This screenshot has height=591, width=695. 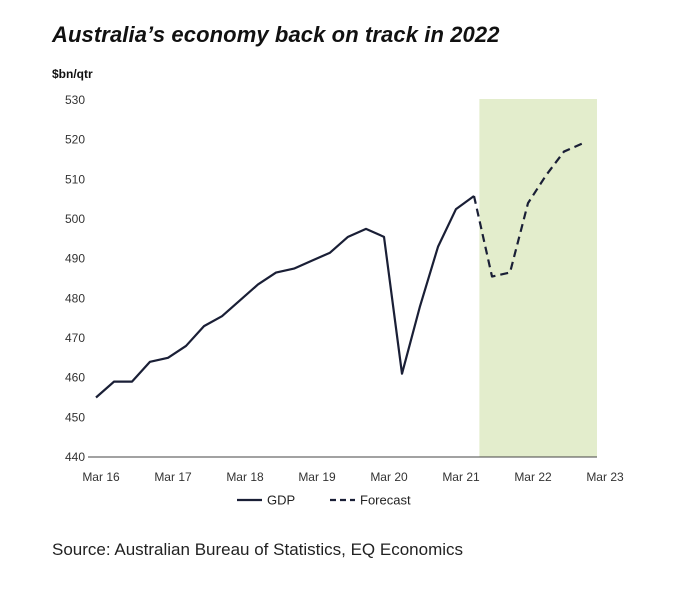 What do you see at coordinates (75, 417) in the screenshot?
I see `y-tick-label: 450` at bounding box center [75, 417].